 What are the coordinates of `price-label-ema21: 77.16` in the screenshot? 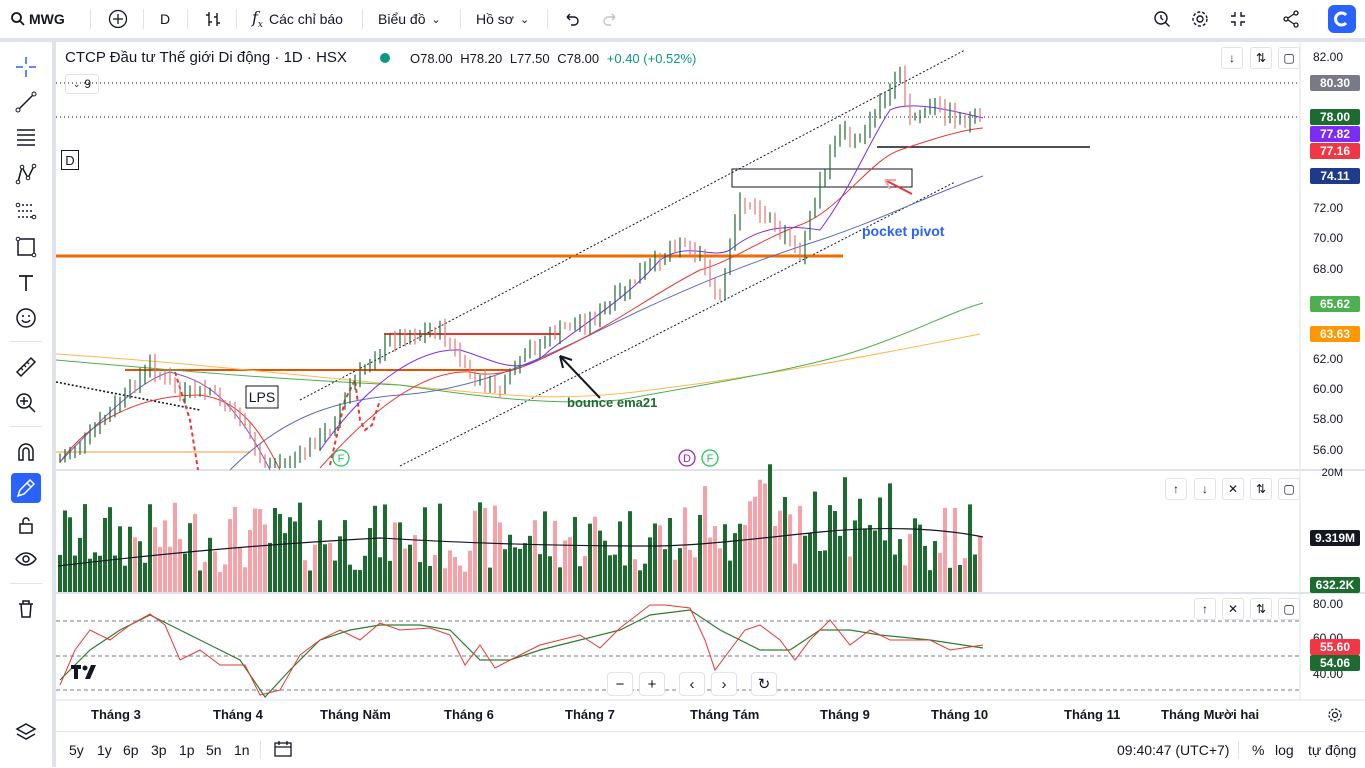 It's located at (1335, 151).